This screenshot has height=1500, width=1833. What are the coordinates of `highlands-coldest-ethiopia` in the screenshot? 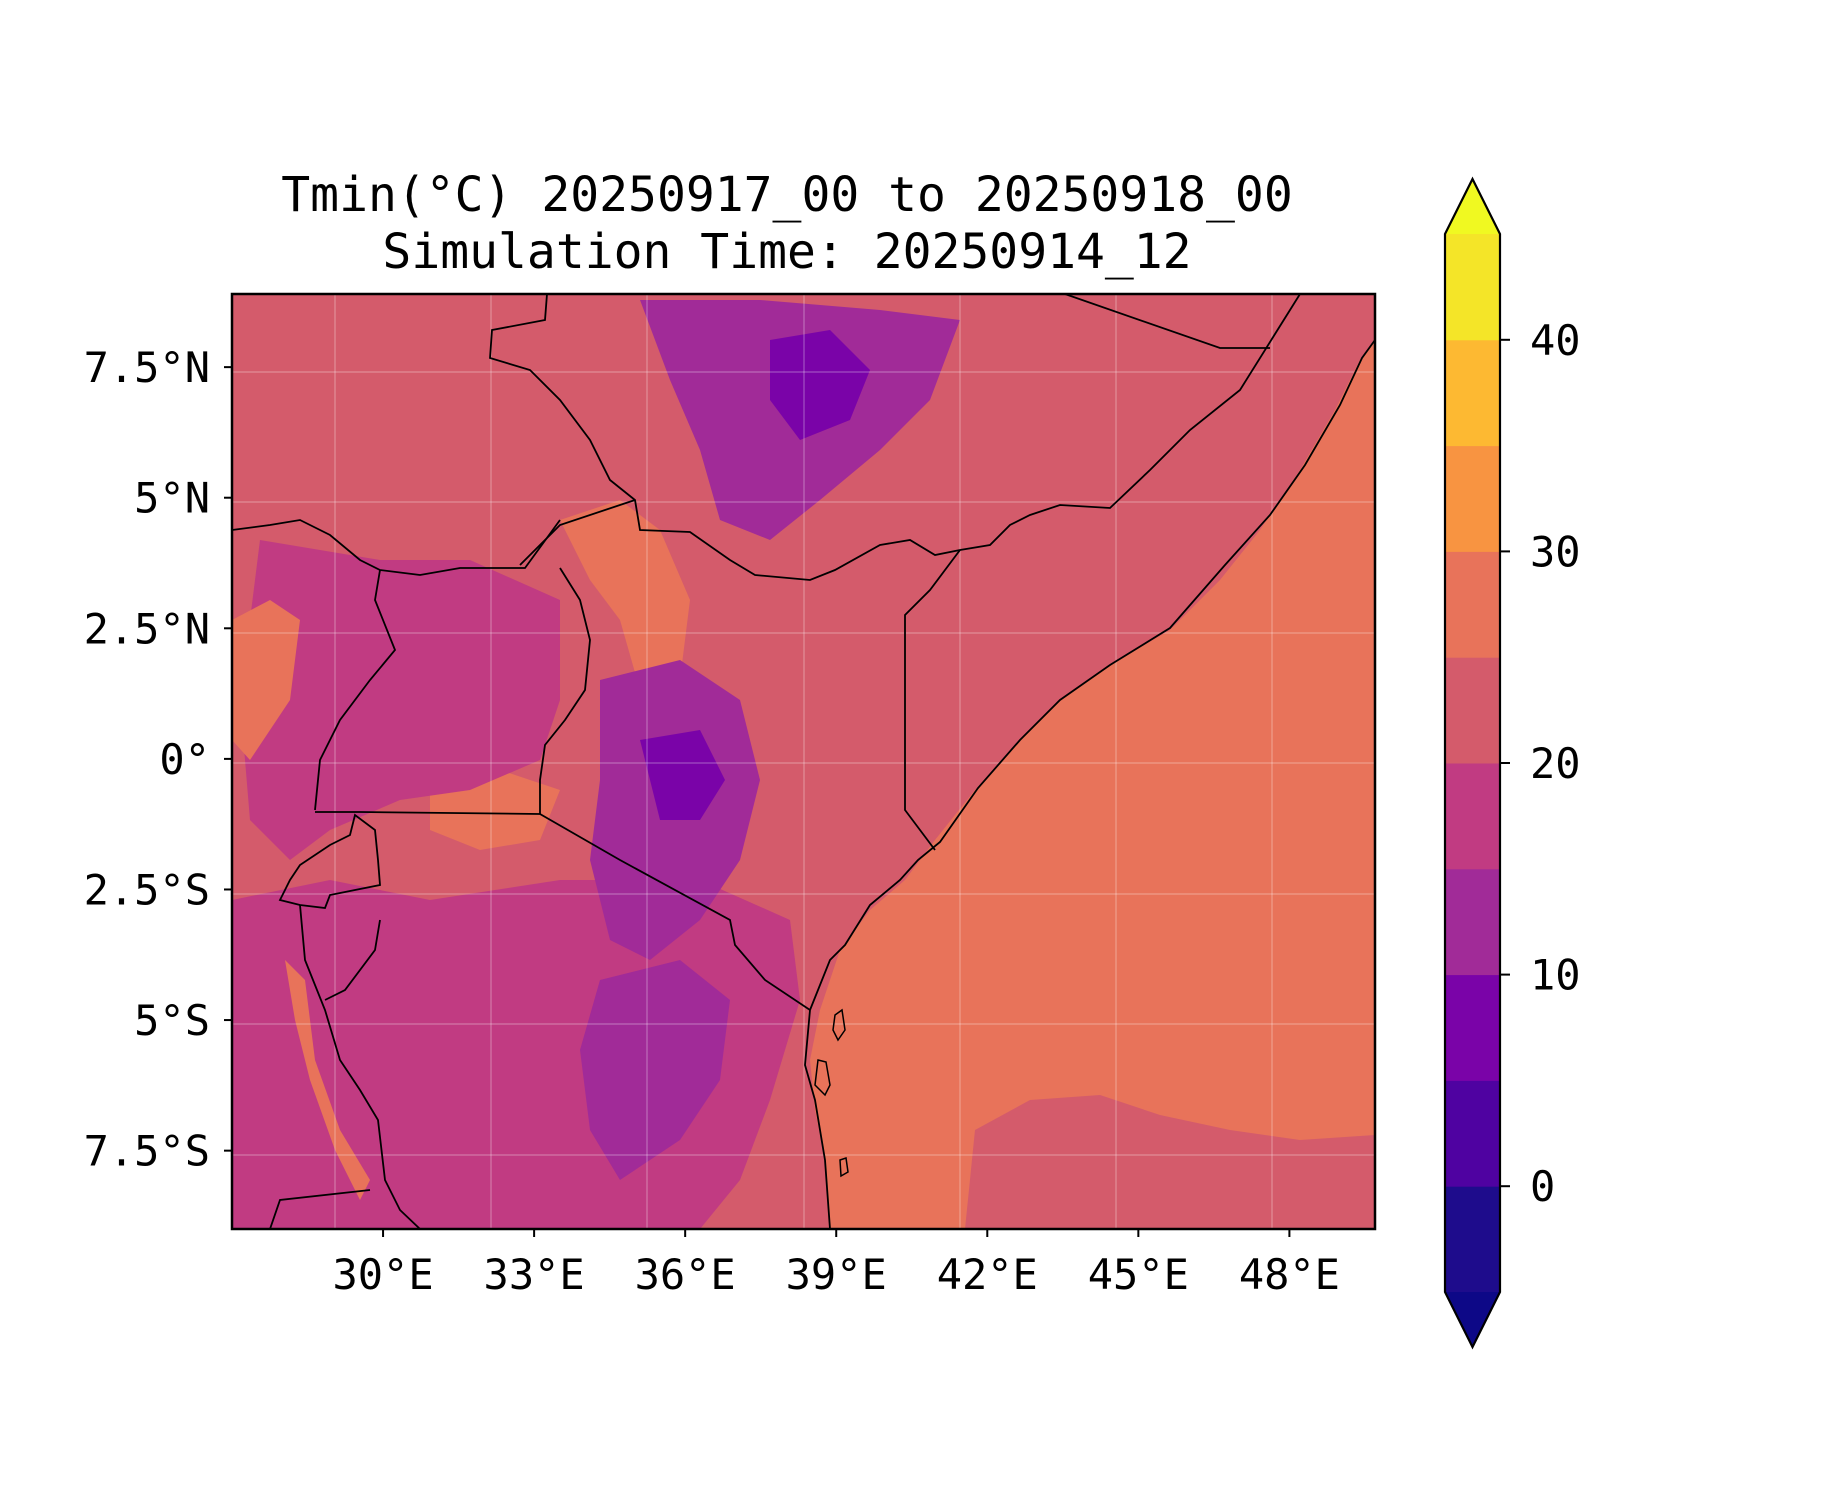 It's located at (820, 385).